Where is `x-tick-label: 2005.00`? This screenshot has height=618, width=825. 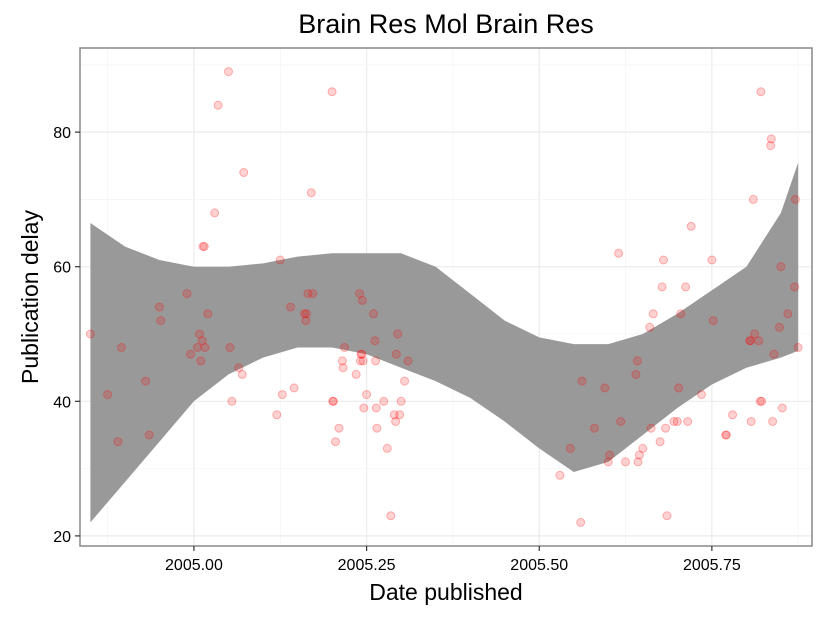 x-tick-label: 2005.00 is located at coordinates (194, 565).